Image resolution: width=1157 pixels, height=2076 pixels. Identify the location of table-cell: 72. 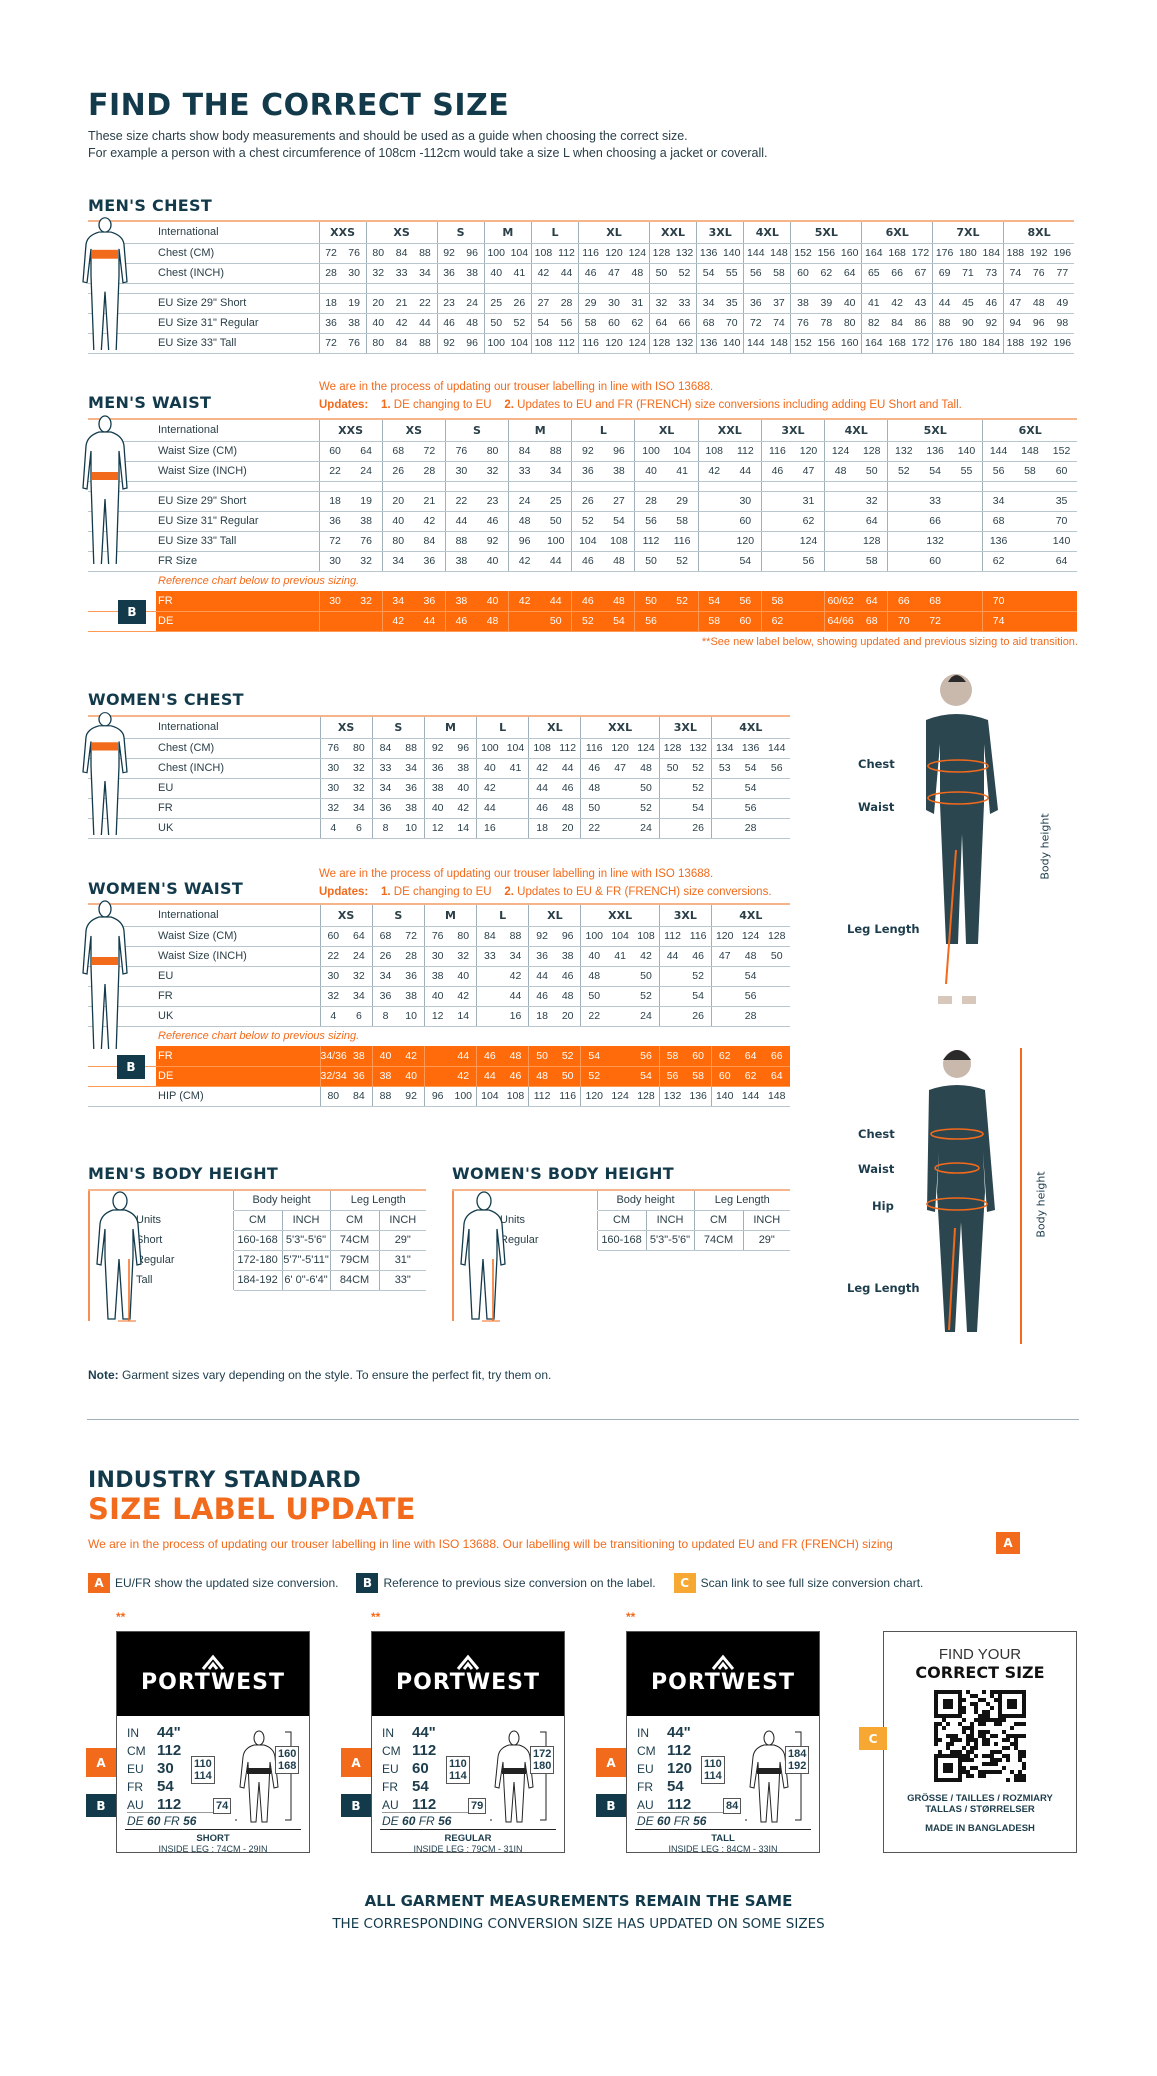
(755, 323).